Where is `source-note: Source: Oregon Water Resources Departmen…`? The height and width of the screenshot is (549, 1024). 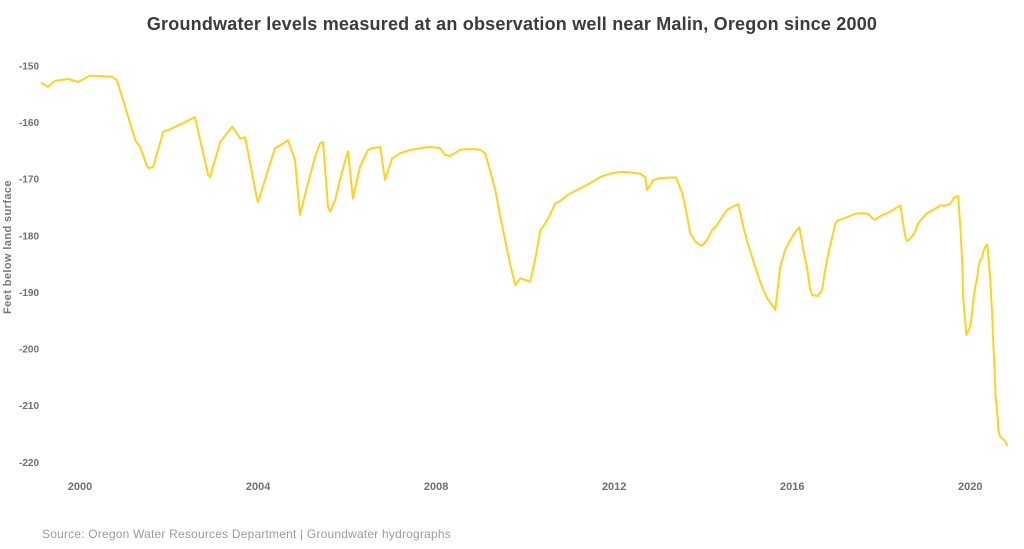
source-note: Source: Oregon Water Resources Departmen… is located at coordinates (246, 534).